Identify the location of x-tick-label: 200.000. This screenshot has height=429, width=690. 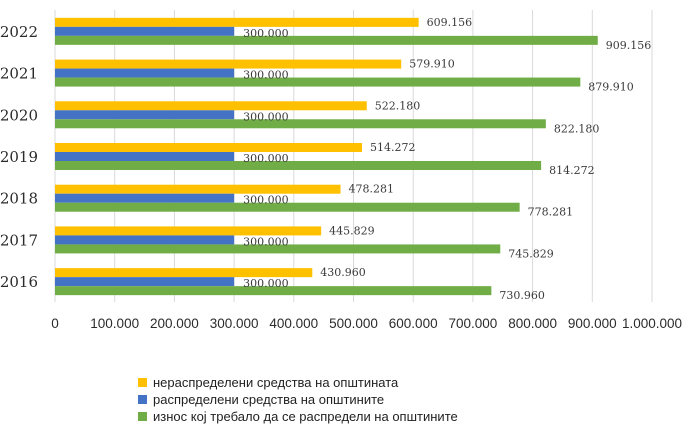
(174, 323).